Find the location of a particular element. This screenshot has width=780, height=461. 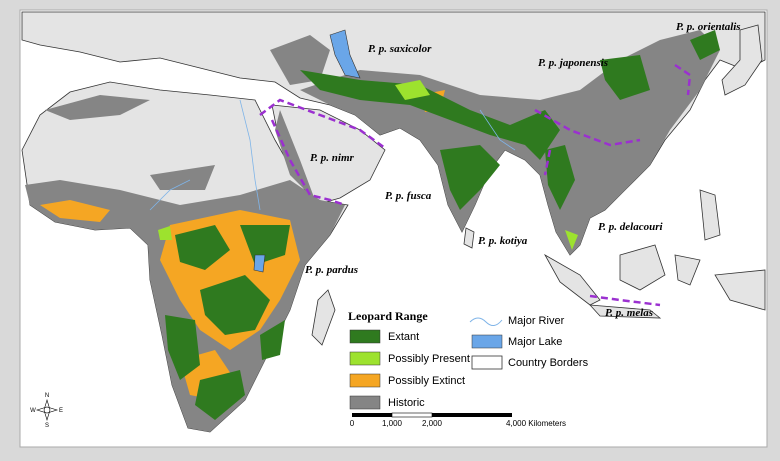

extant-africa is located at coordinates (227, 322).